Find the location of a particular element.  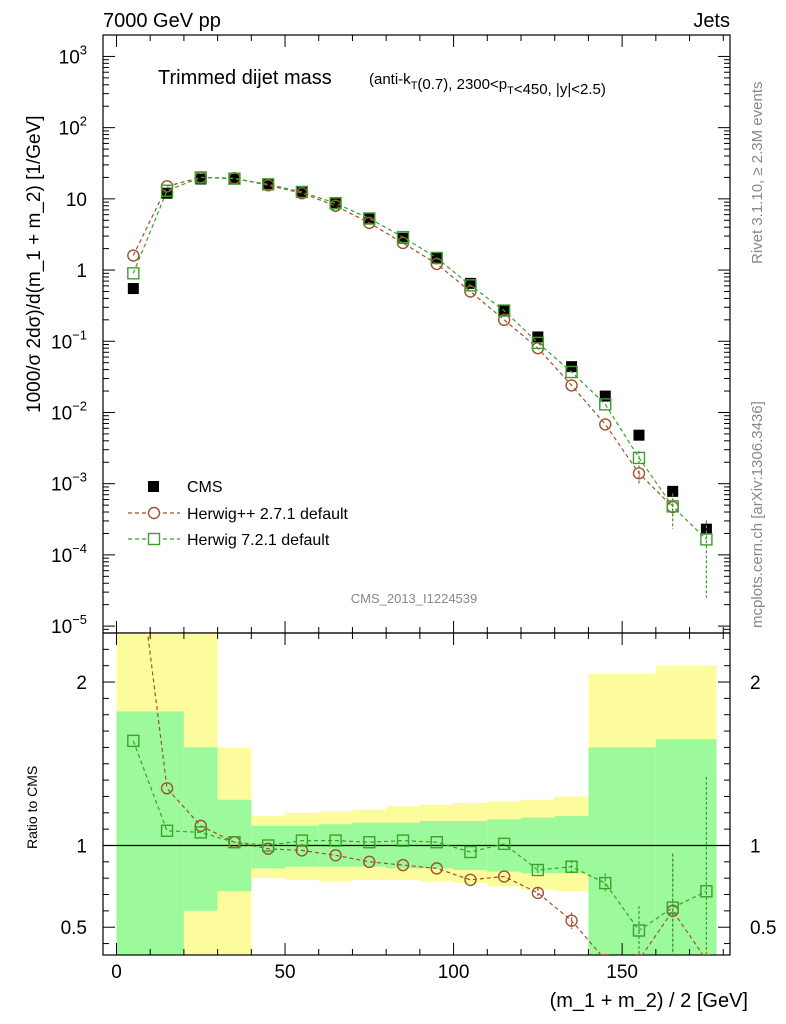

header-left: 7000 GeV pp is located at coordinates (162, 21).